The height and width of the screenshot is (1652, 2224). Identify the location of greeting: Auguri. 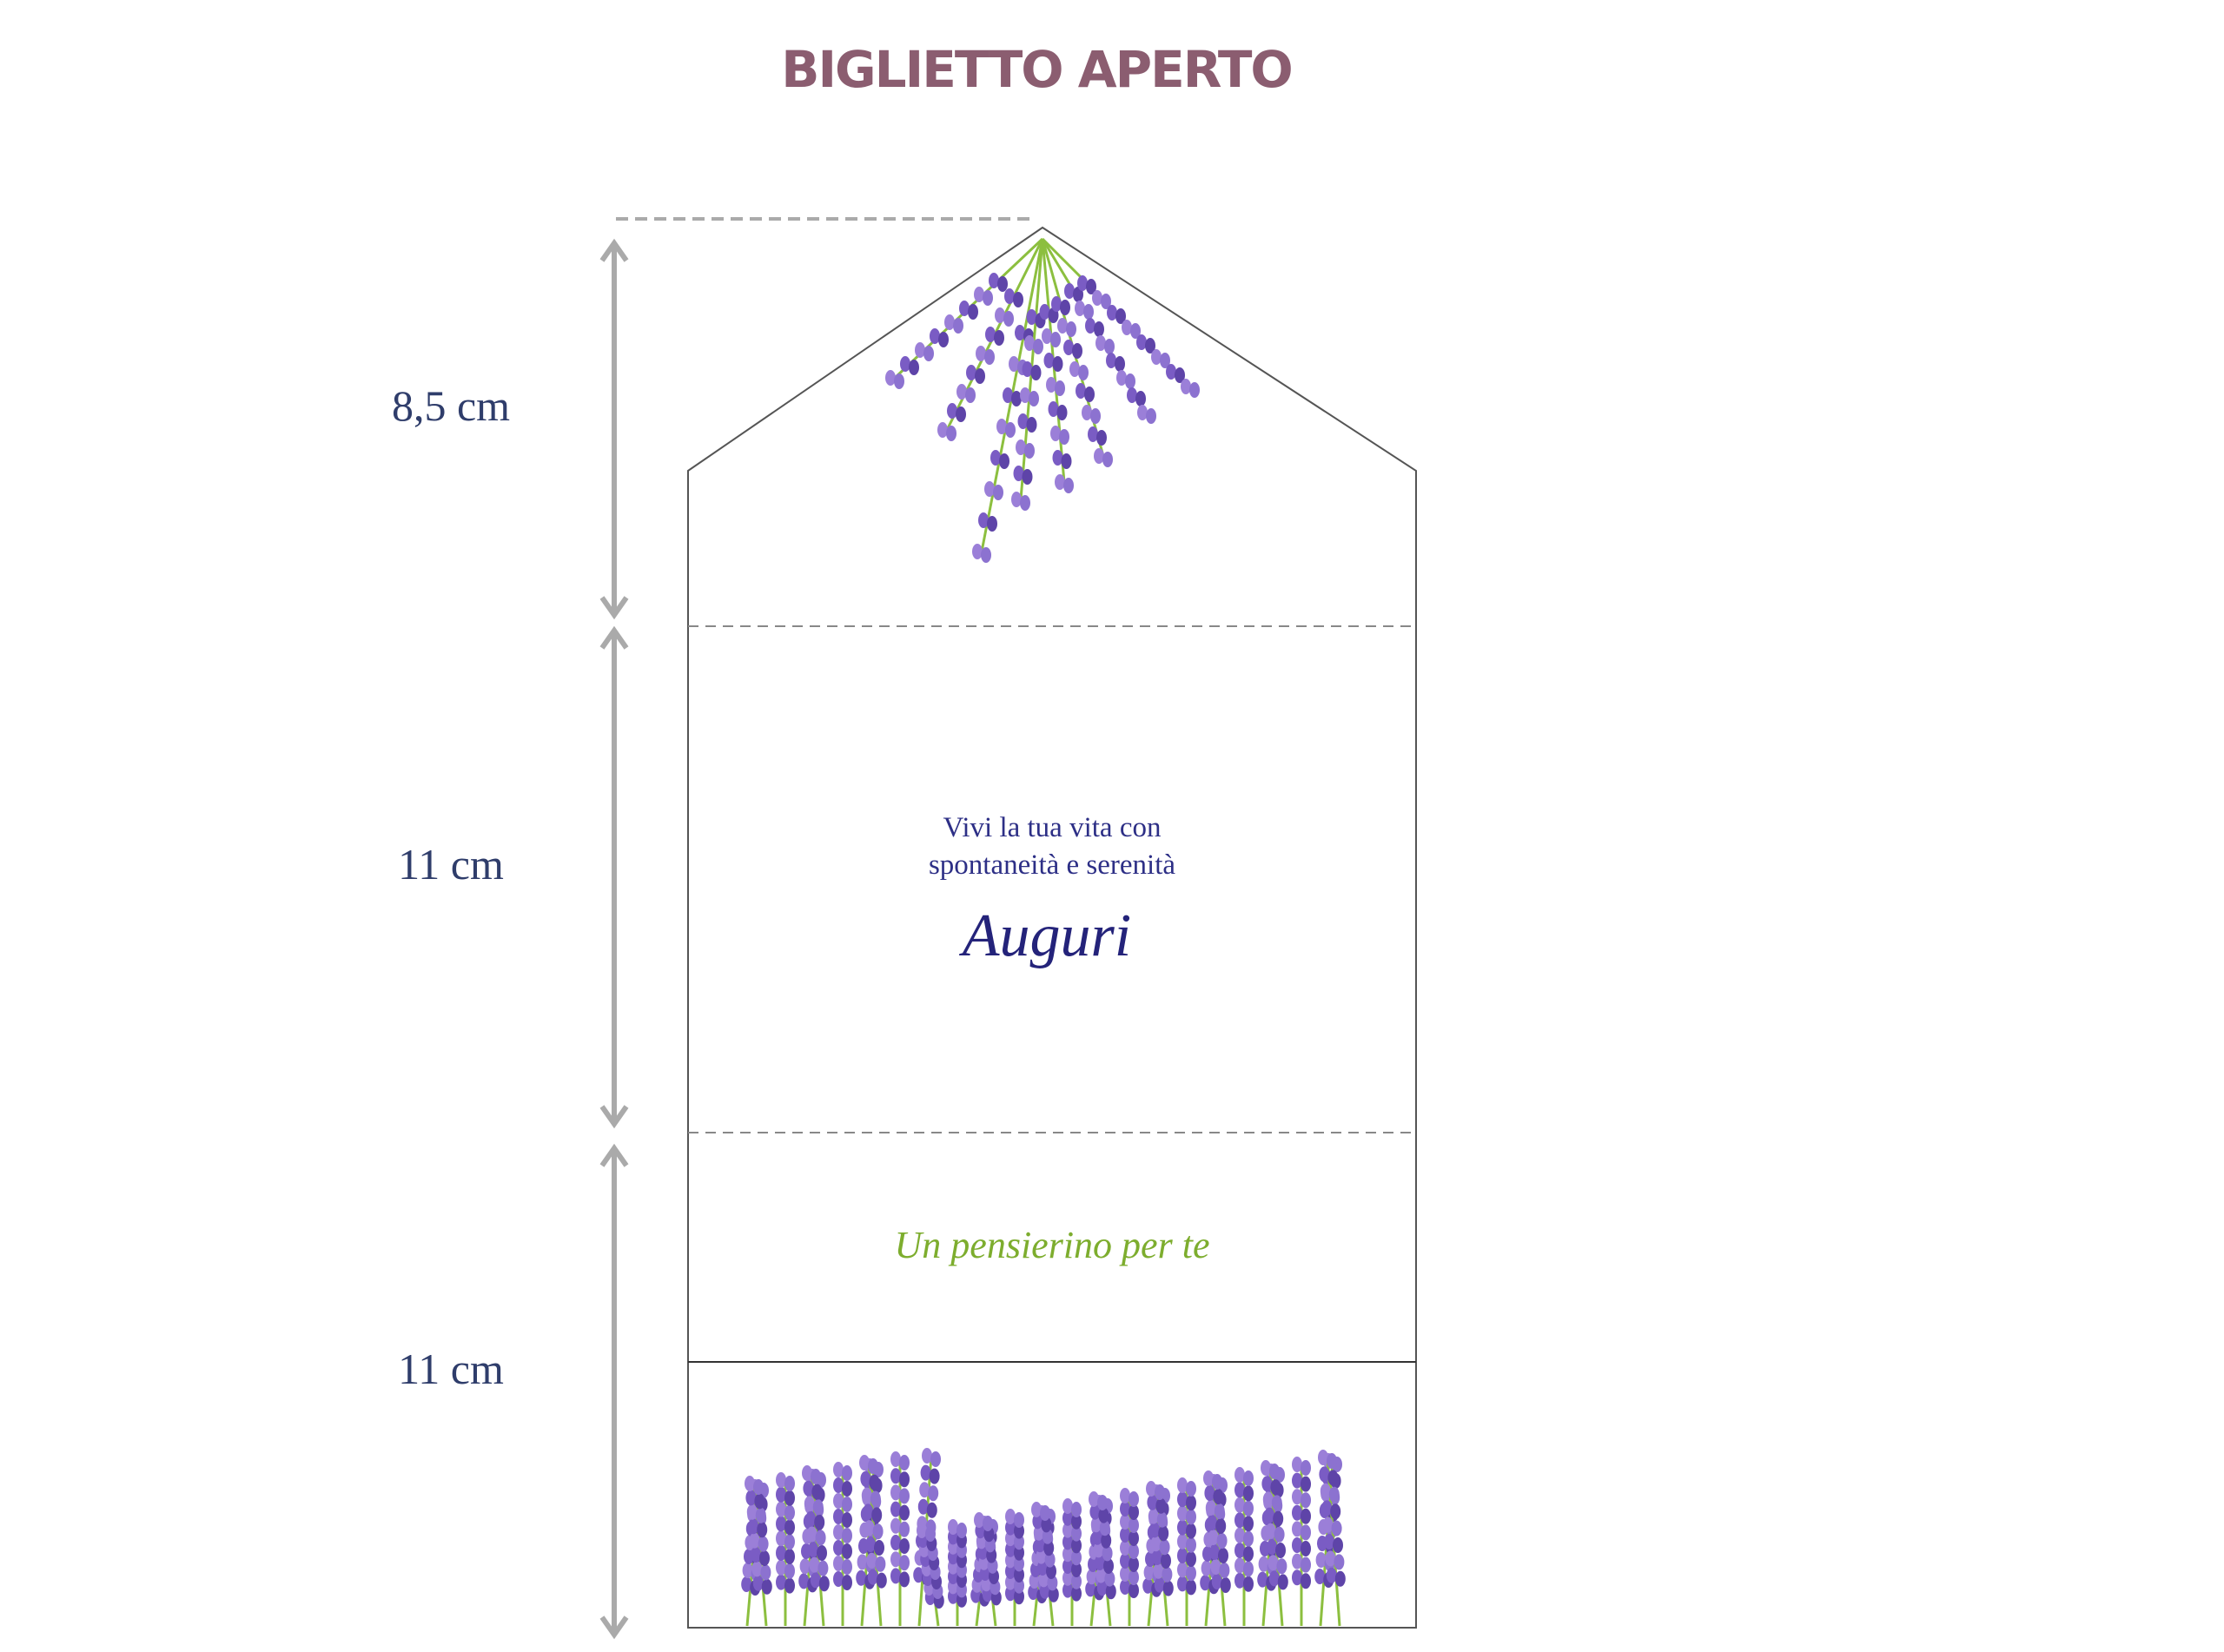
(1045, 935).